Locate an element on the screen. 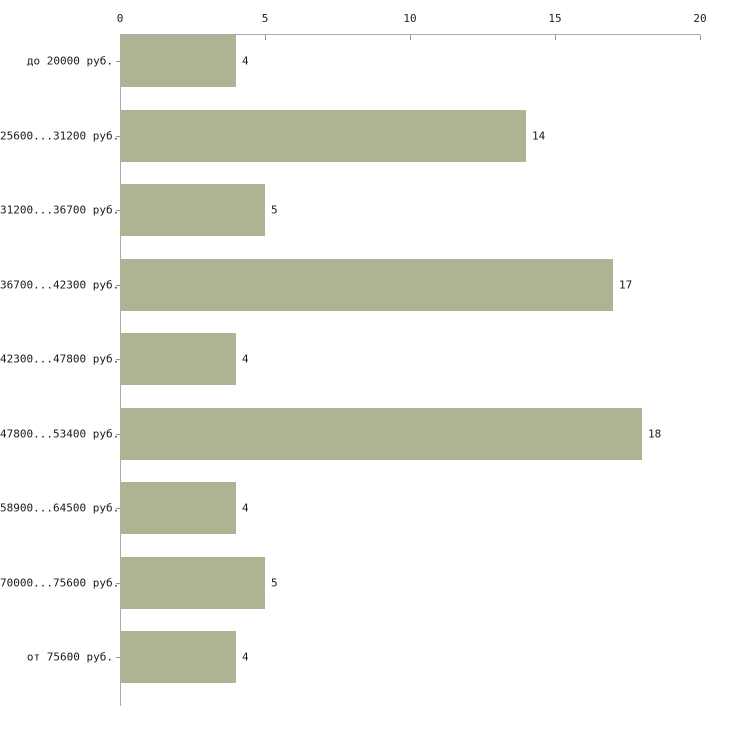 The width and height of the screenshot is (730, 730). x-tick-label: 10 is located at coordinates (410, 18).